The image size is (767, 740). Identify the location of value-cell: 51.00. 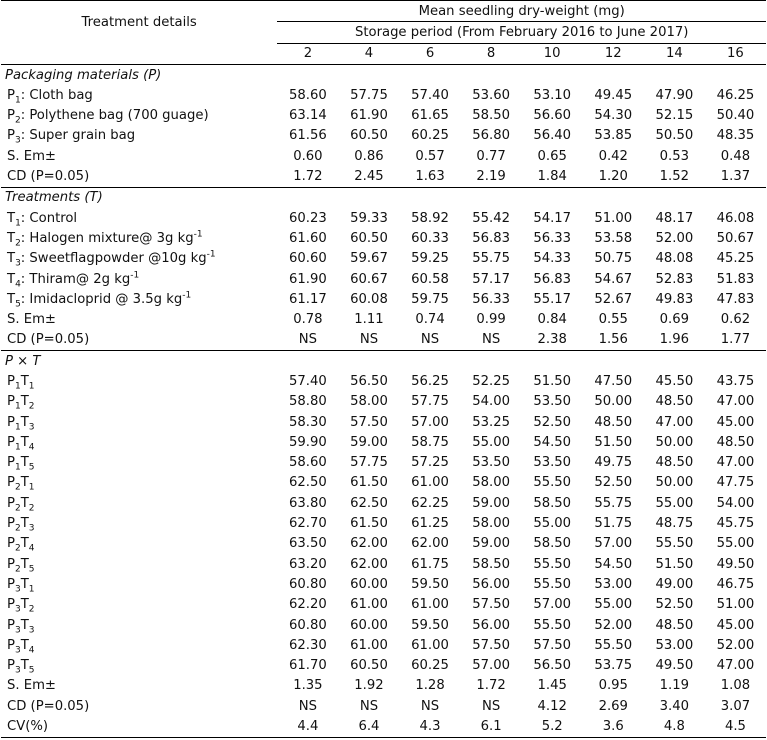
(735, 605).